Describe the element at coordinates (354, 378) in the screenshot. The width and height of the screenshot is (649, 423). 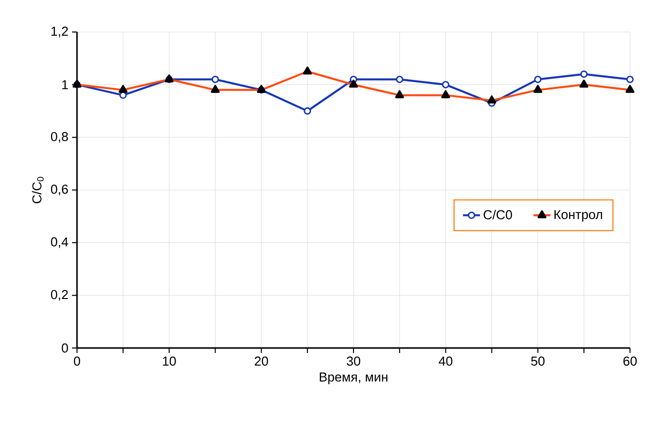
I see `x-axis-title: Время, мин` at that location.